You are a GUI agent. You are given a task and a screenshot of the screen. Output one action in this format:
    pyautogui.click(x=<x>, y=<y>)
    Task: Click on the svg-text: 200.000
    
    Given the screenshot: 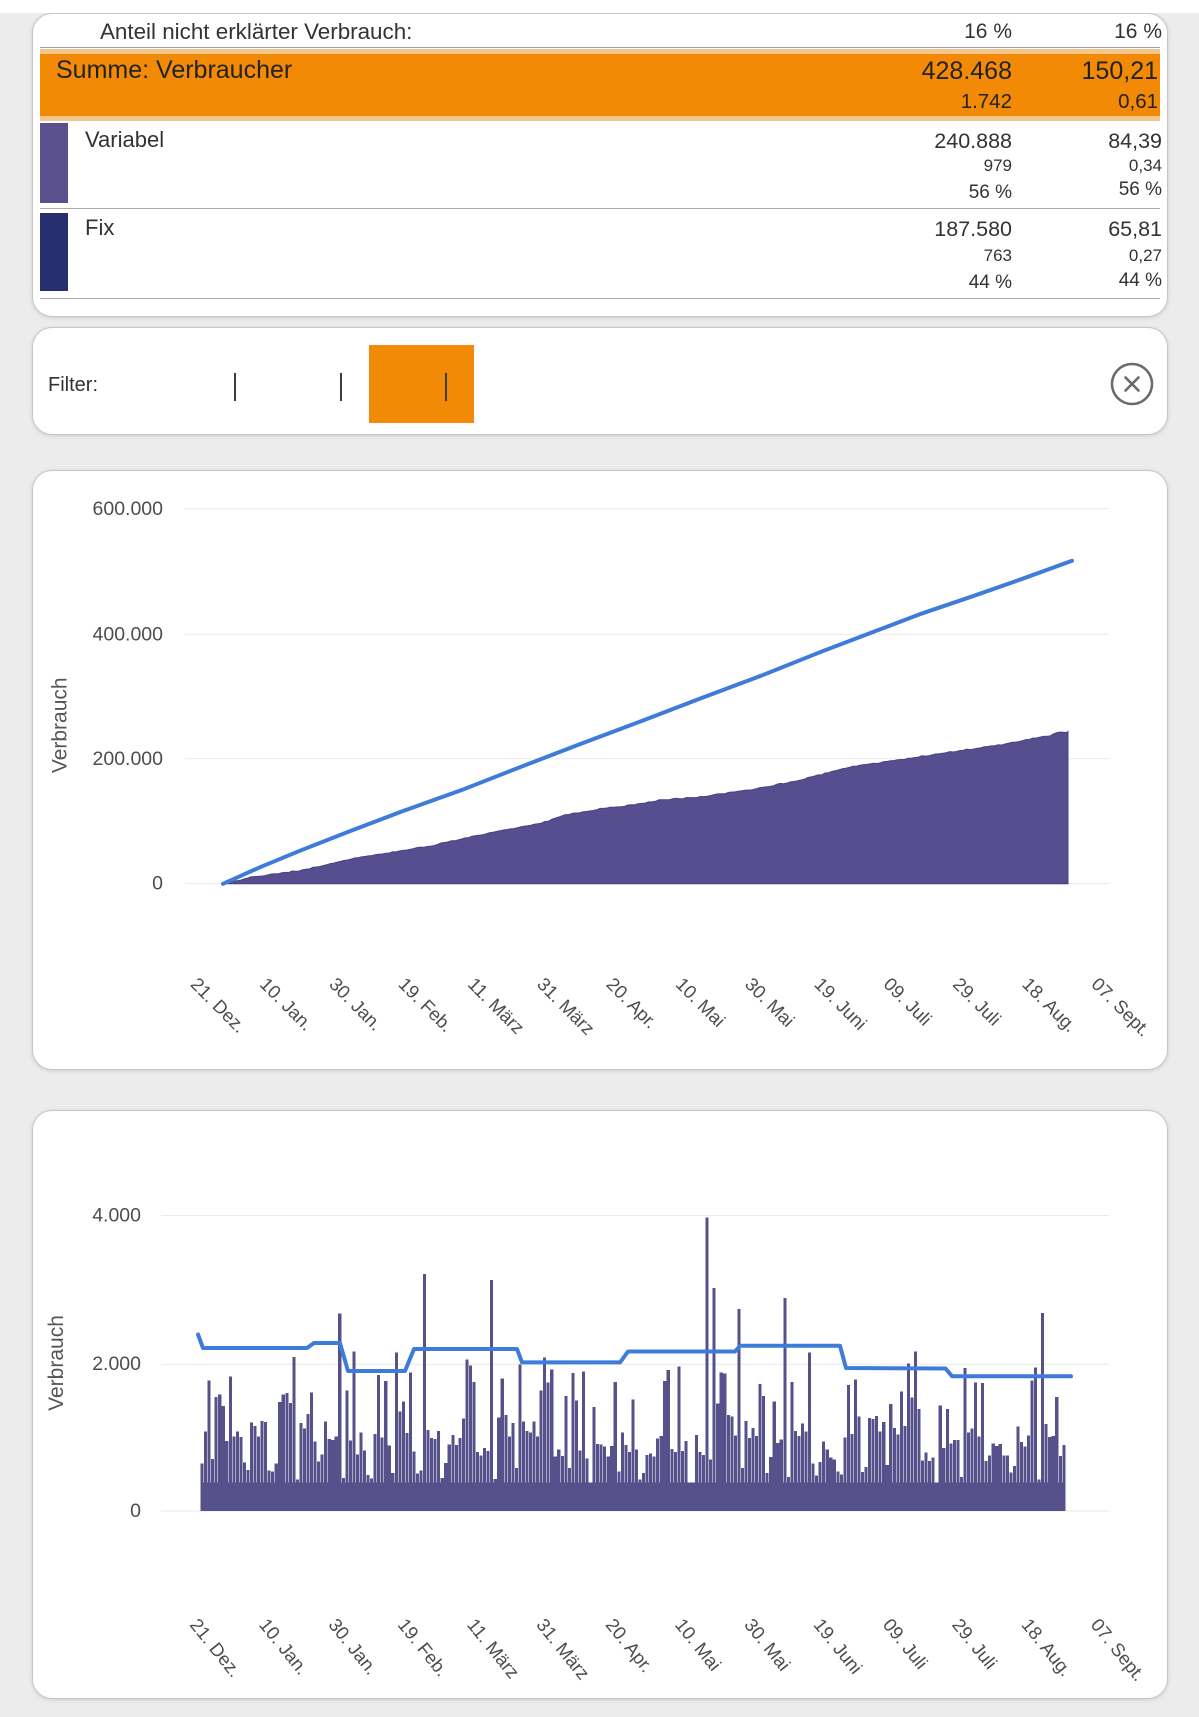 What is the action you would take?
    pyautogui.click(x=128, y=759)
    